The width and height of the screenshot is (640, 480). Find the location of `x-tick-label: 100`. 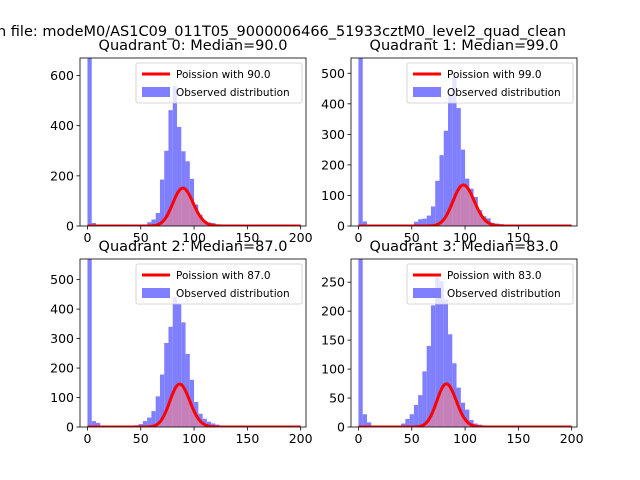

x-tick-label: 100 is located at coordinates (194, 237).